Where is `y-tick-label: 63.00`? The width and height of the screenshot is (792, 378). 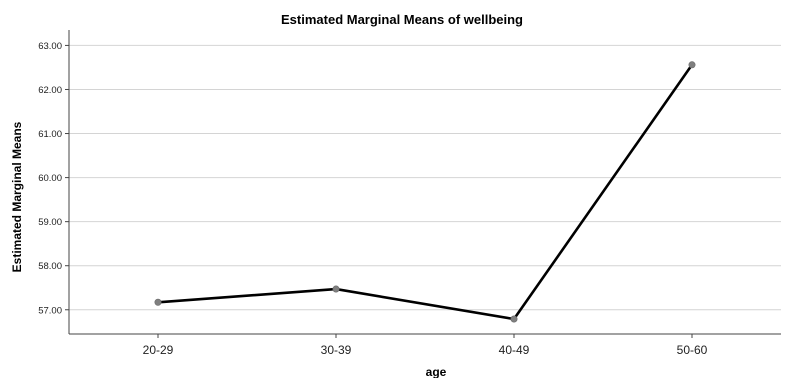
y-tick-label: 63.00 is located at coordinates (50, 46).